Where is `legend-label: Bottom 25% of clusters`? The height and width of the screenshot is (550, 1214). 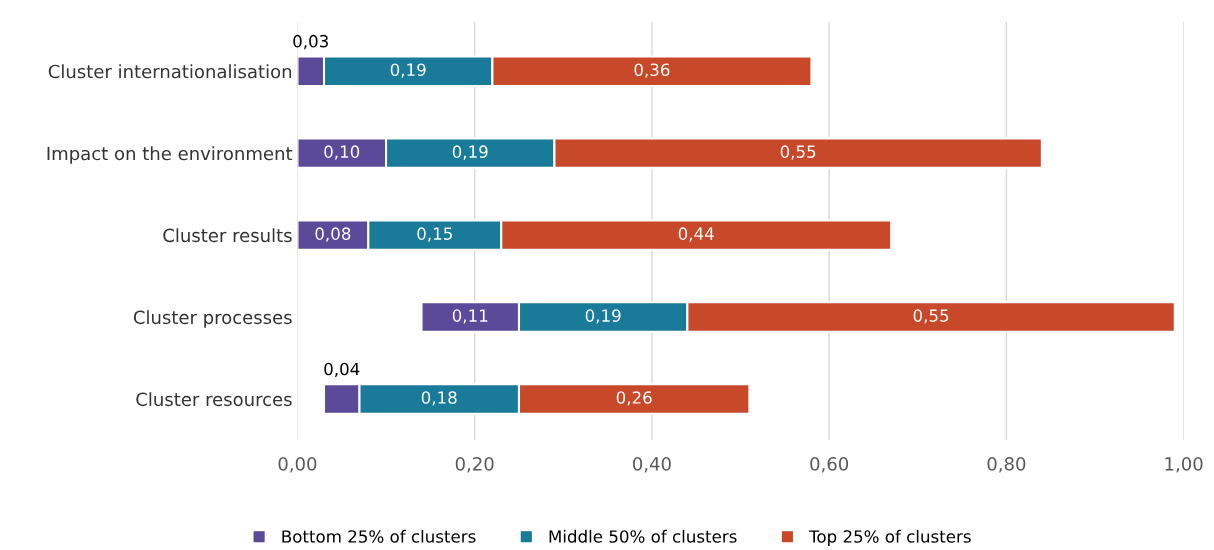 legend-label: Bottom 25% of clusters is located at coordinates (379, 536).